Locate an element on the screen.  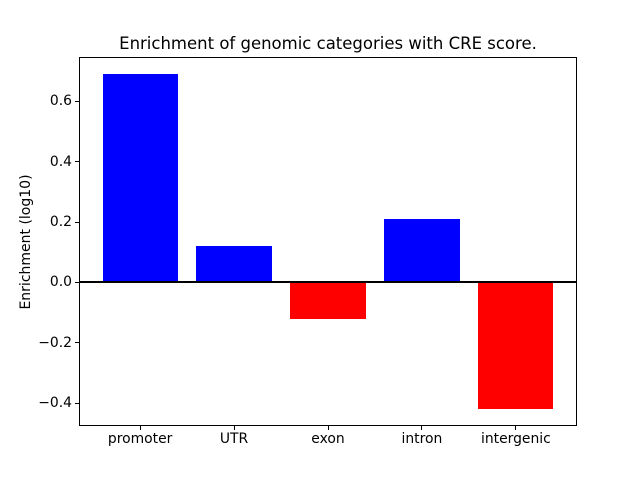
y-tick-label: 0.2 is located at coordinates (60, 222).